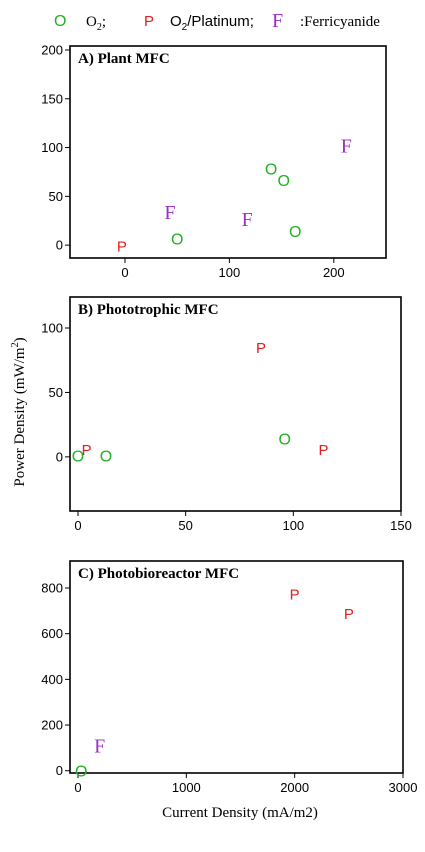  What do you see at coordinates (277, 21) in the screenshot?
I see `legend-f-marker: F` at bounding box center [277, 21].